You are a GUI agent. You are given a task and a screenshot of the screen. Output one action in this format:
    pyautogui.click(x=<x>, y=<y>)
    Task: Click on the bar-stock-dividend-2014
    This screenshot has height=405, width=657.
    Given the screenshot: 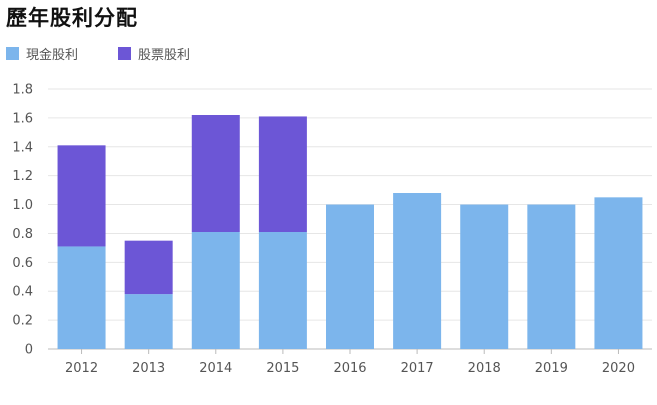 What is the action you would take?
    pyautogui.click(x=215, y=173)
    